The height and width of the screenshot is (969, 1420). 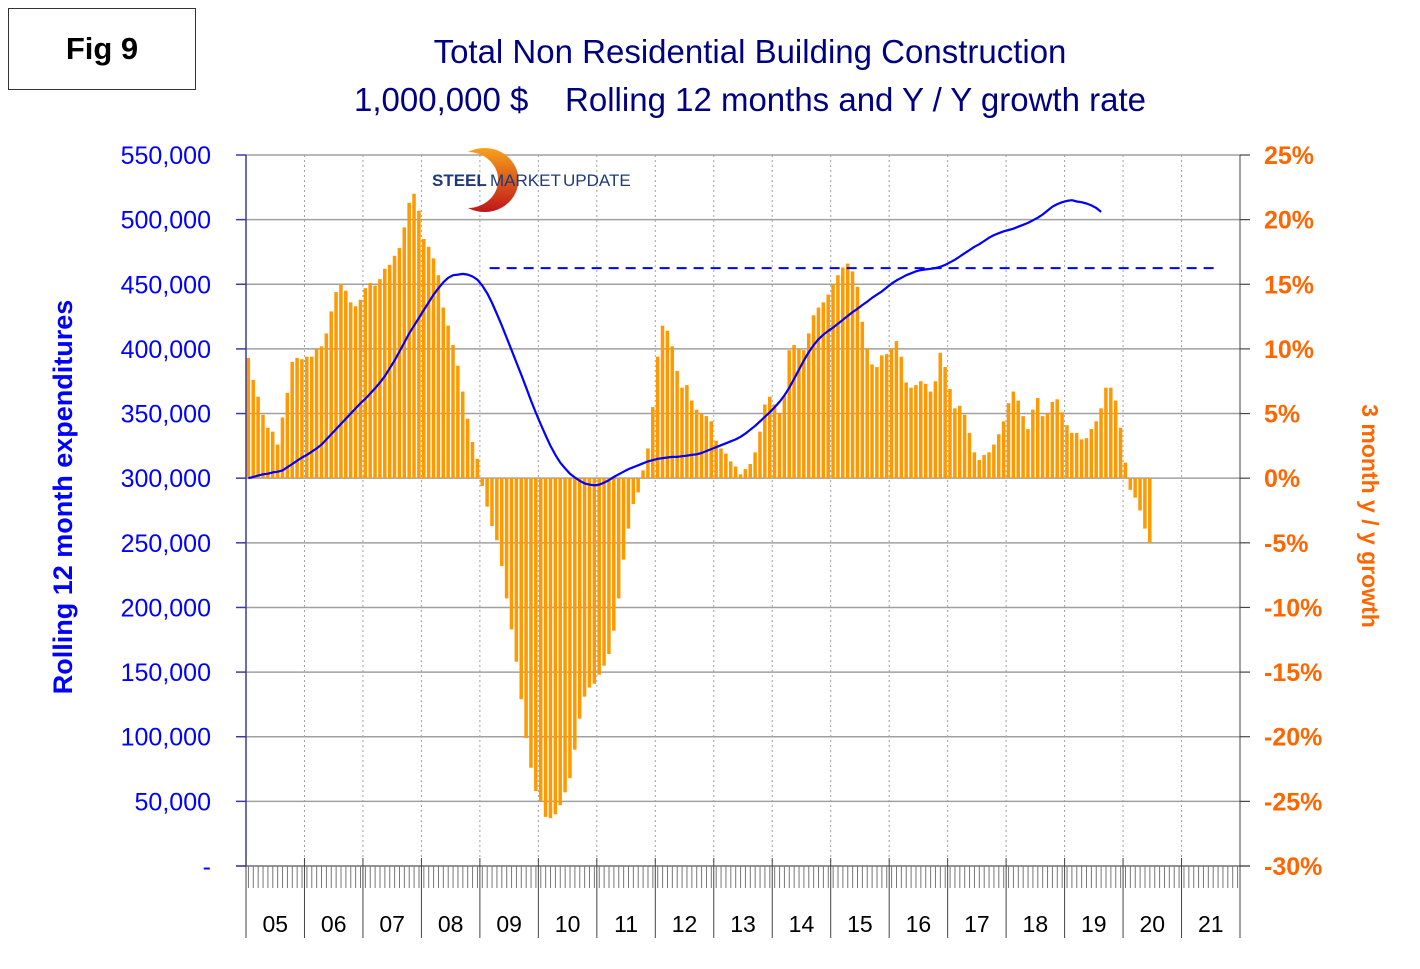 What do you see at coordinates (1211, 924) in the screenshot?
I see `x-axis-year-label: 21` at bounding box center [1211, 924].